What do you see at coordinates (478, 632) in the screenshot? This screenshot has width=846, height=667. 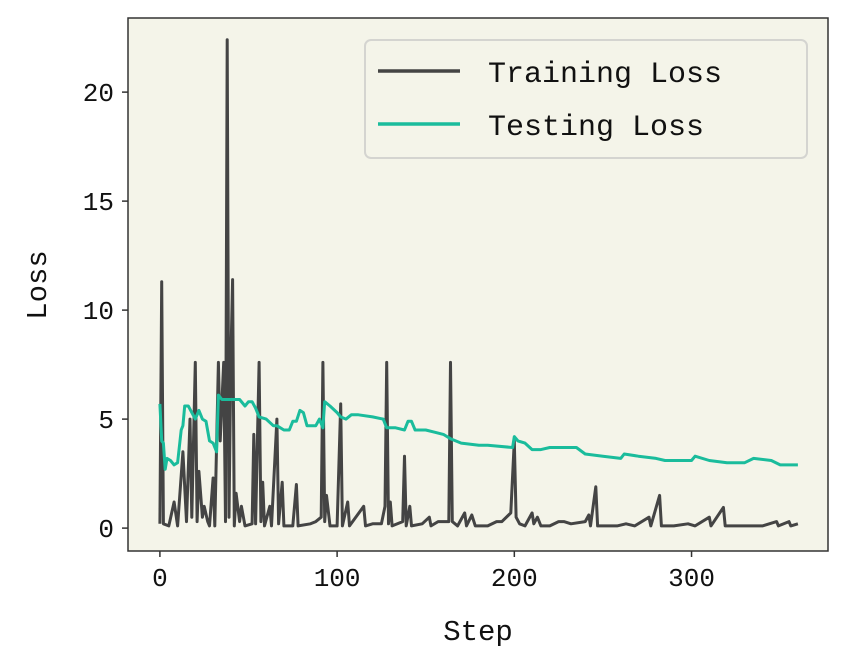 I see `x-axis-label: Step` at bounding box center [478, 632].